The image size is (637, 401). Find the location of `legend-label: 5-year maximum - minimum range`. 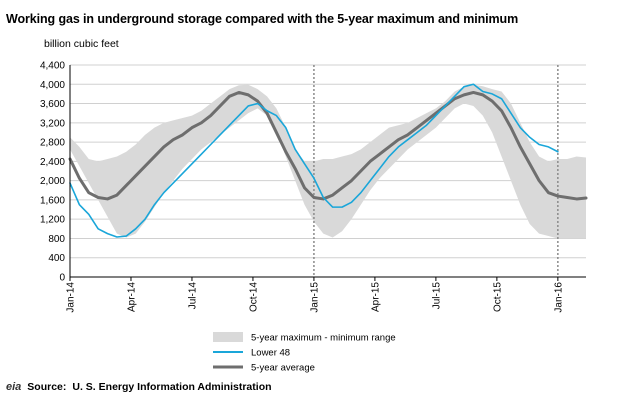

legend-label: 5-year maximum - minimum range is located at coordinates (323, 338).